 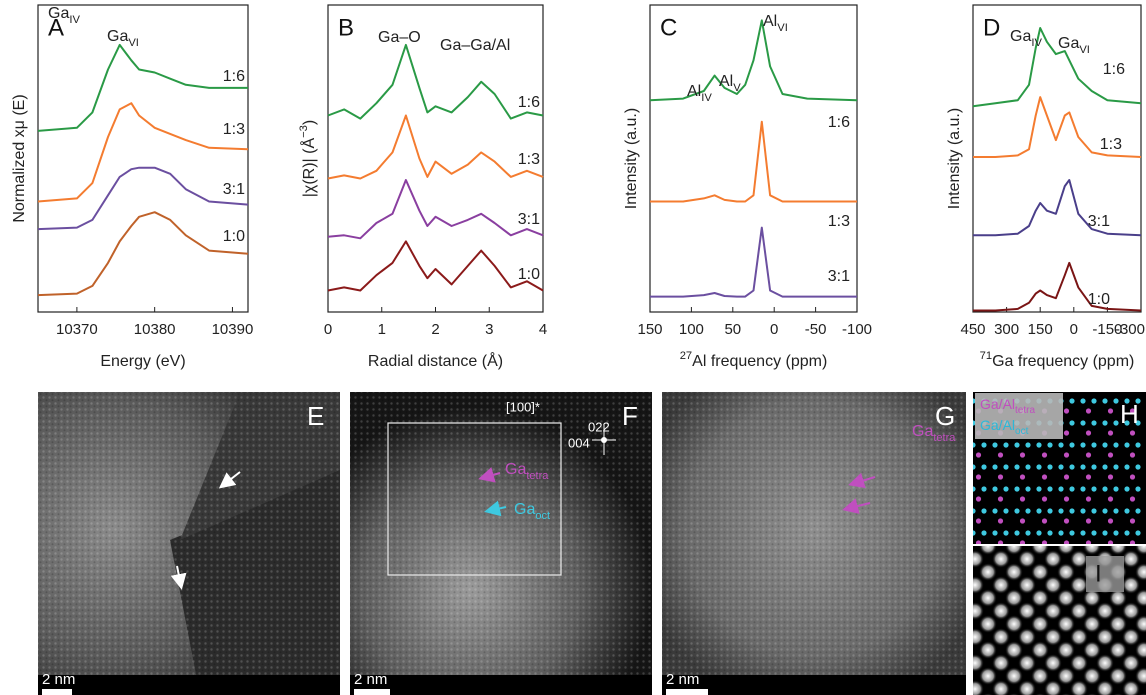 What do you see at coordinates (435, 329) in the screenshot?
I see `x-tick-label: 2` at bounding box center [435, 329].